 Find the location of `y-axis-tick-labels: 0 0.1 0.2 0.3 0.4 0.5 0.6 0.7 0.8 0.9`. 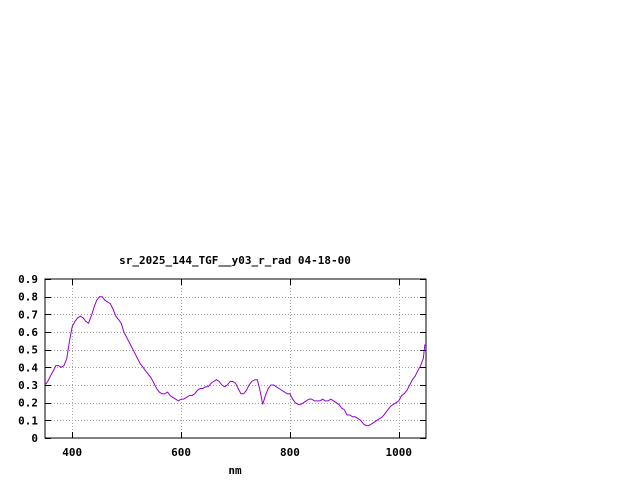

y-axis-tick-labels: 0 0.1 0.2 0.3 0.4 0.5 0.6 0.7 0.8 0.9 is located at coordinates (28, 359).